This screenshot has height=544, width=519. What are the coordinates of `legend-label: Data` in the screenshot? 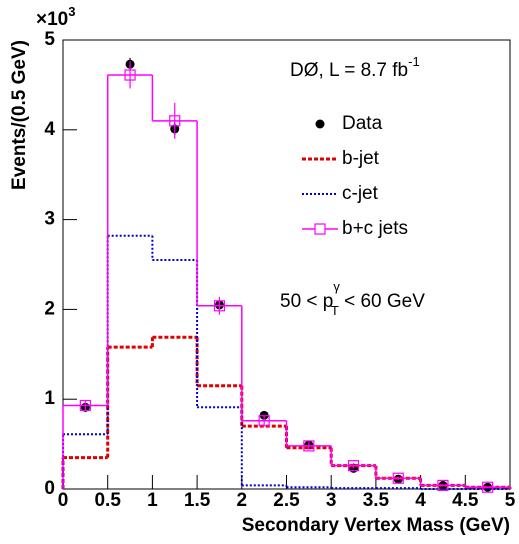 It's located at (362, 123).